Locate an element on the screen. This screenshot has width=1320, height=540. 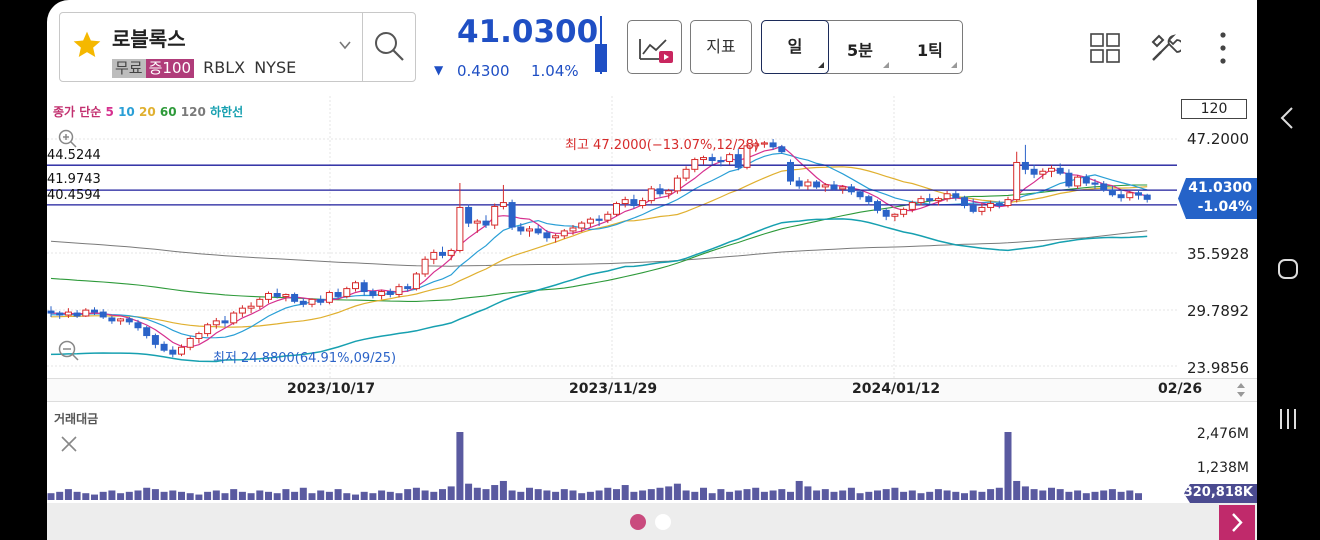
close-icon is located at coordinates (69, 446).